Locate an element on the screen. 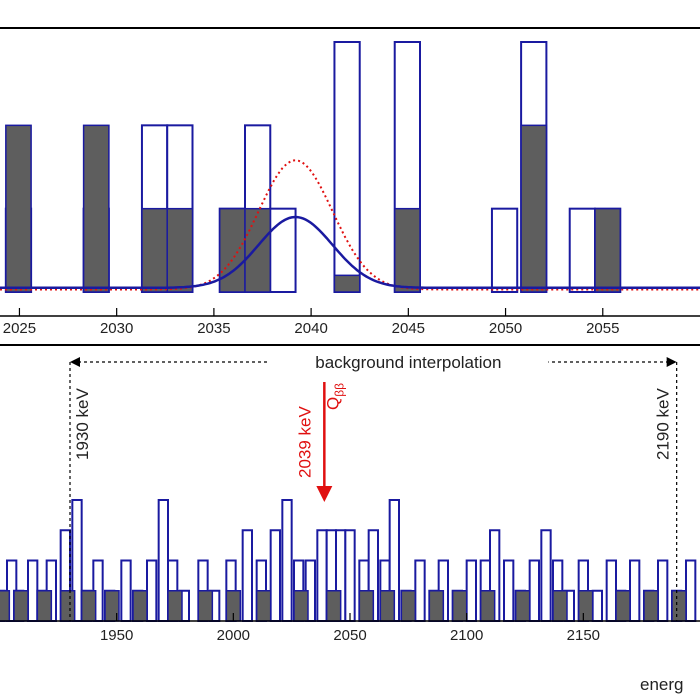 Image resolution: width=700 pixels, height=700 pixels. bottom-x-tick-label: 2100 is located at coordinates (466, 635).